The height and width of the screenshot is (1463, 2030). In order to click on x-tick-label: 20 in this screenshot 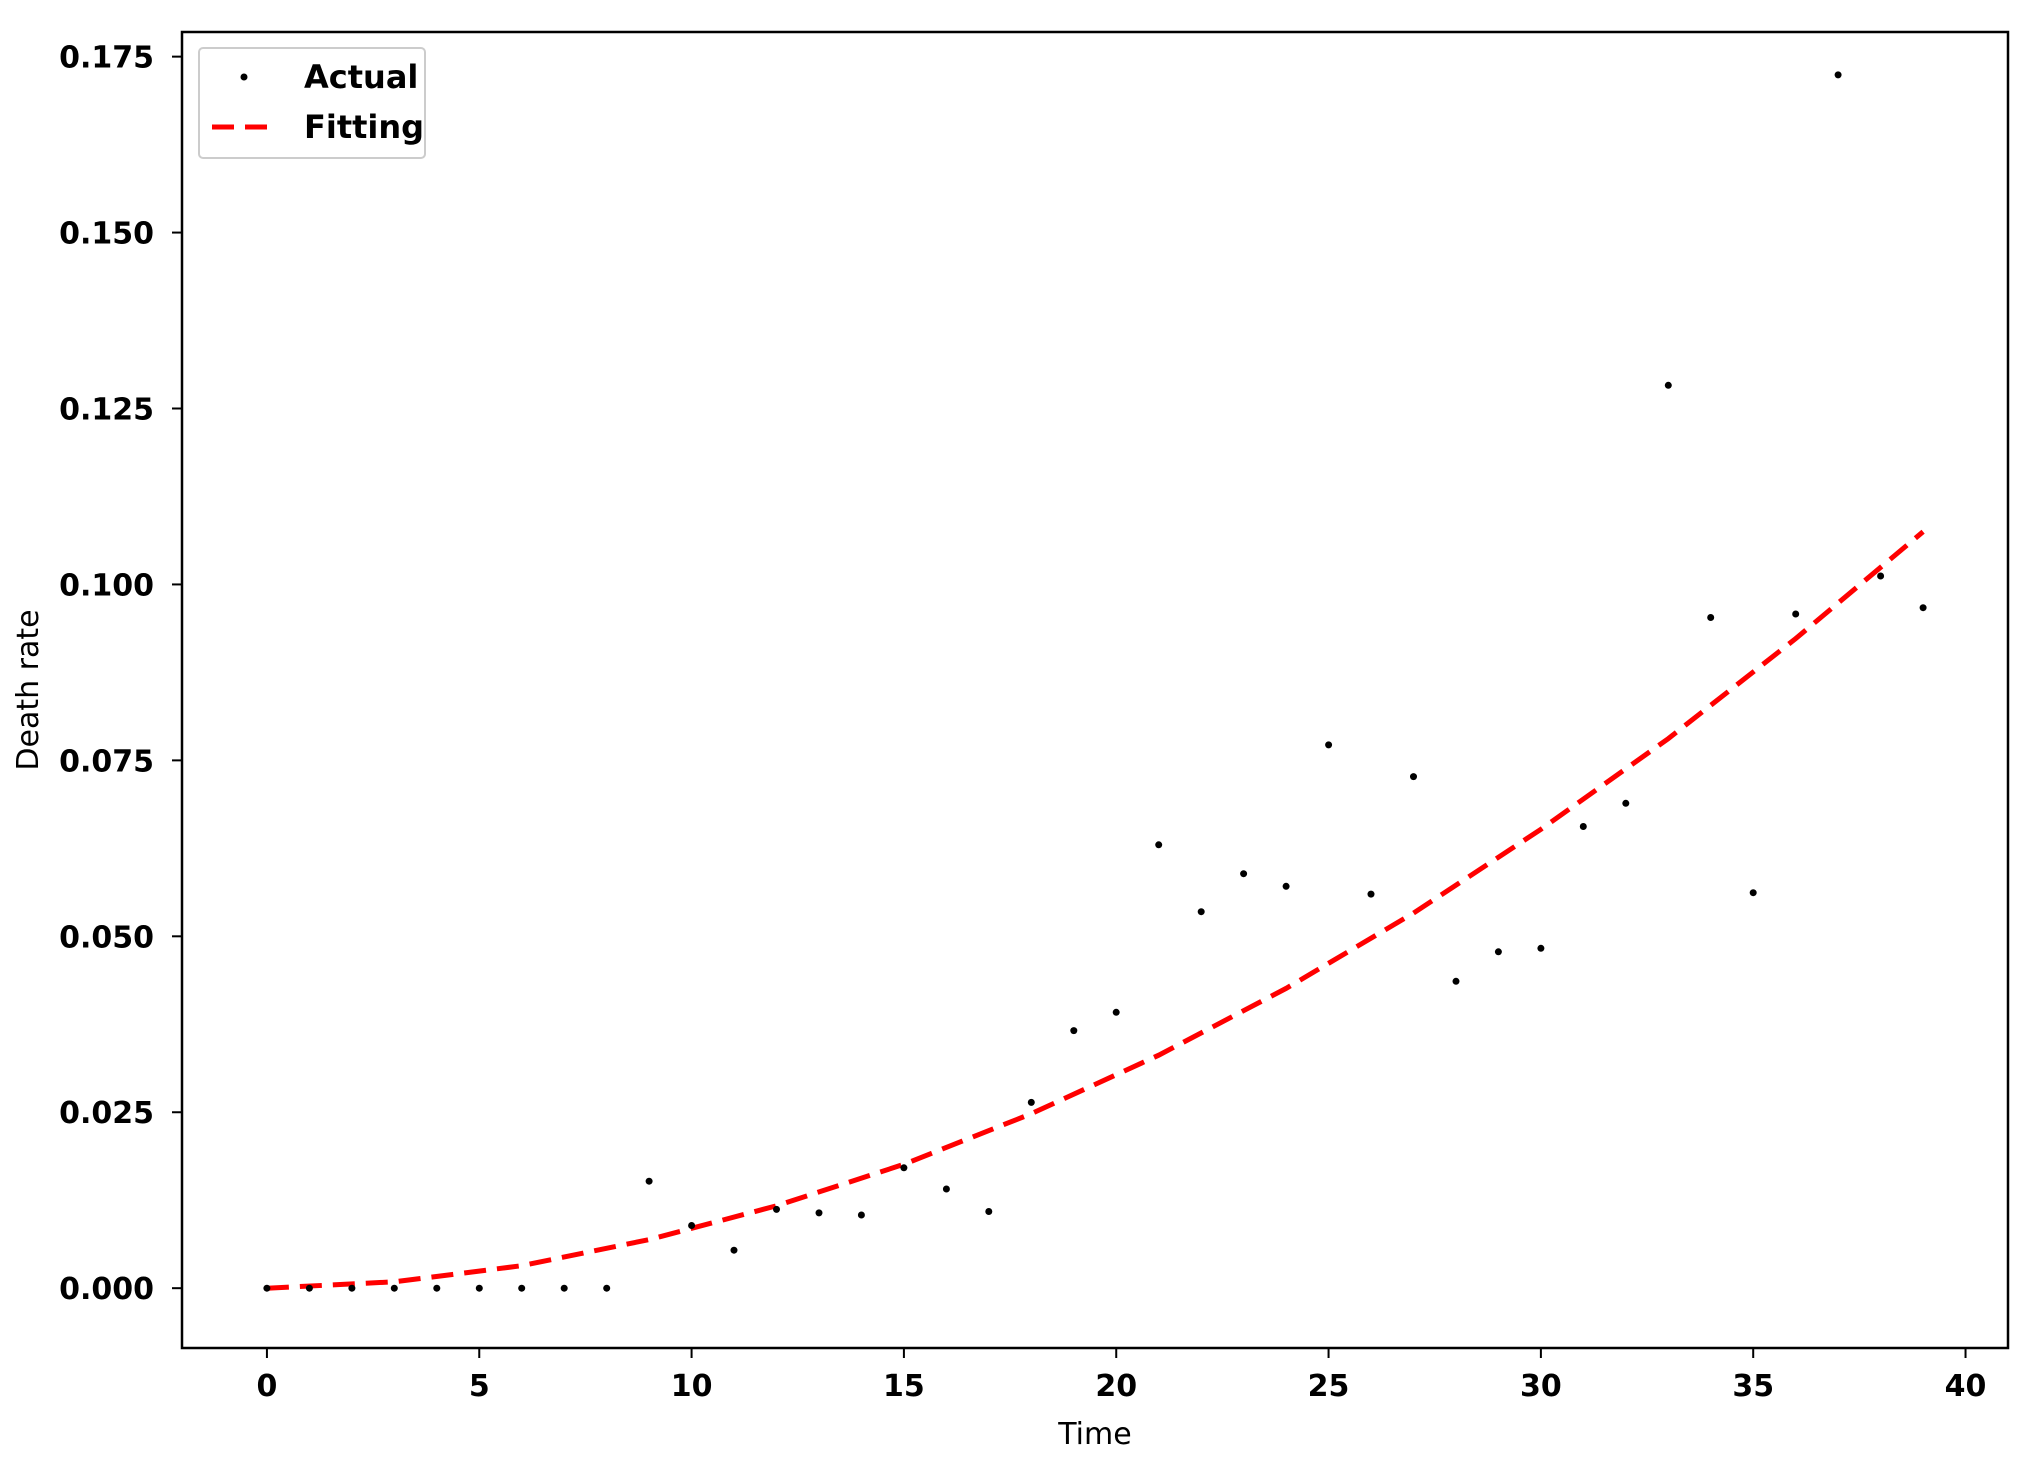, I will do `click(1116, 1386)`.